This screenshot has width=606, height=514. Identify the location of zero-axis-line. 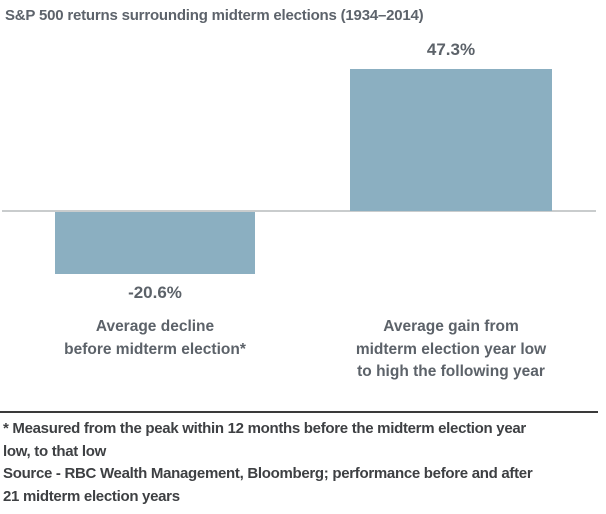
(299, 211).